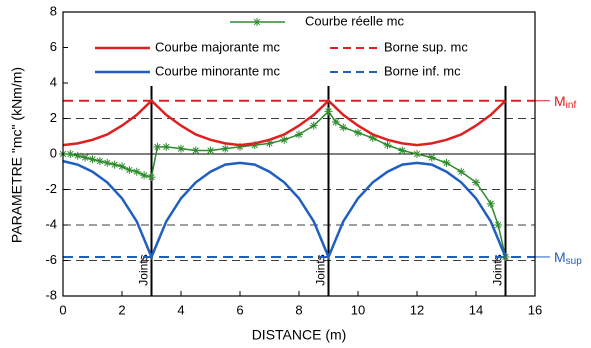  Describe the element at coordinates (53, 10) in the screenshot. I see `y-tick-label: 8` at that location.